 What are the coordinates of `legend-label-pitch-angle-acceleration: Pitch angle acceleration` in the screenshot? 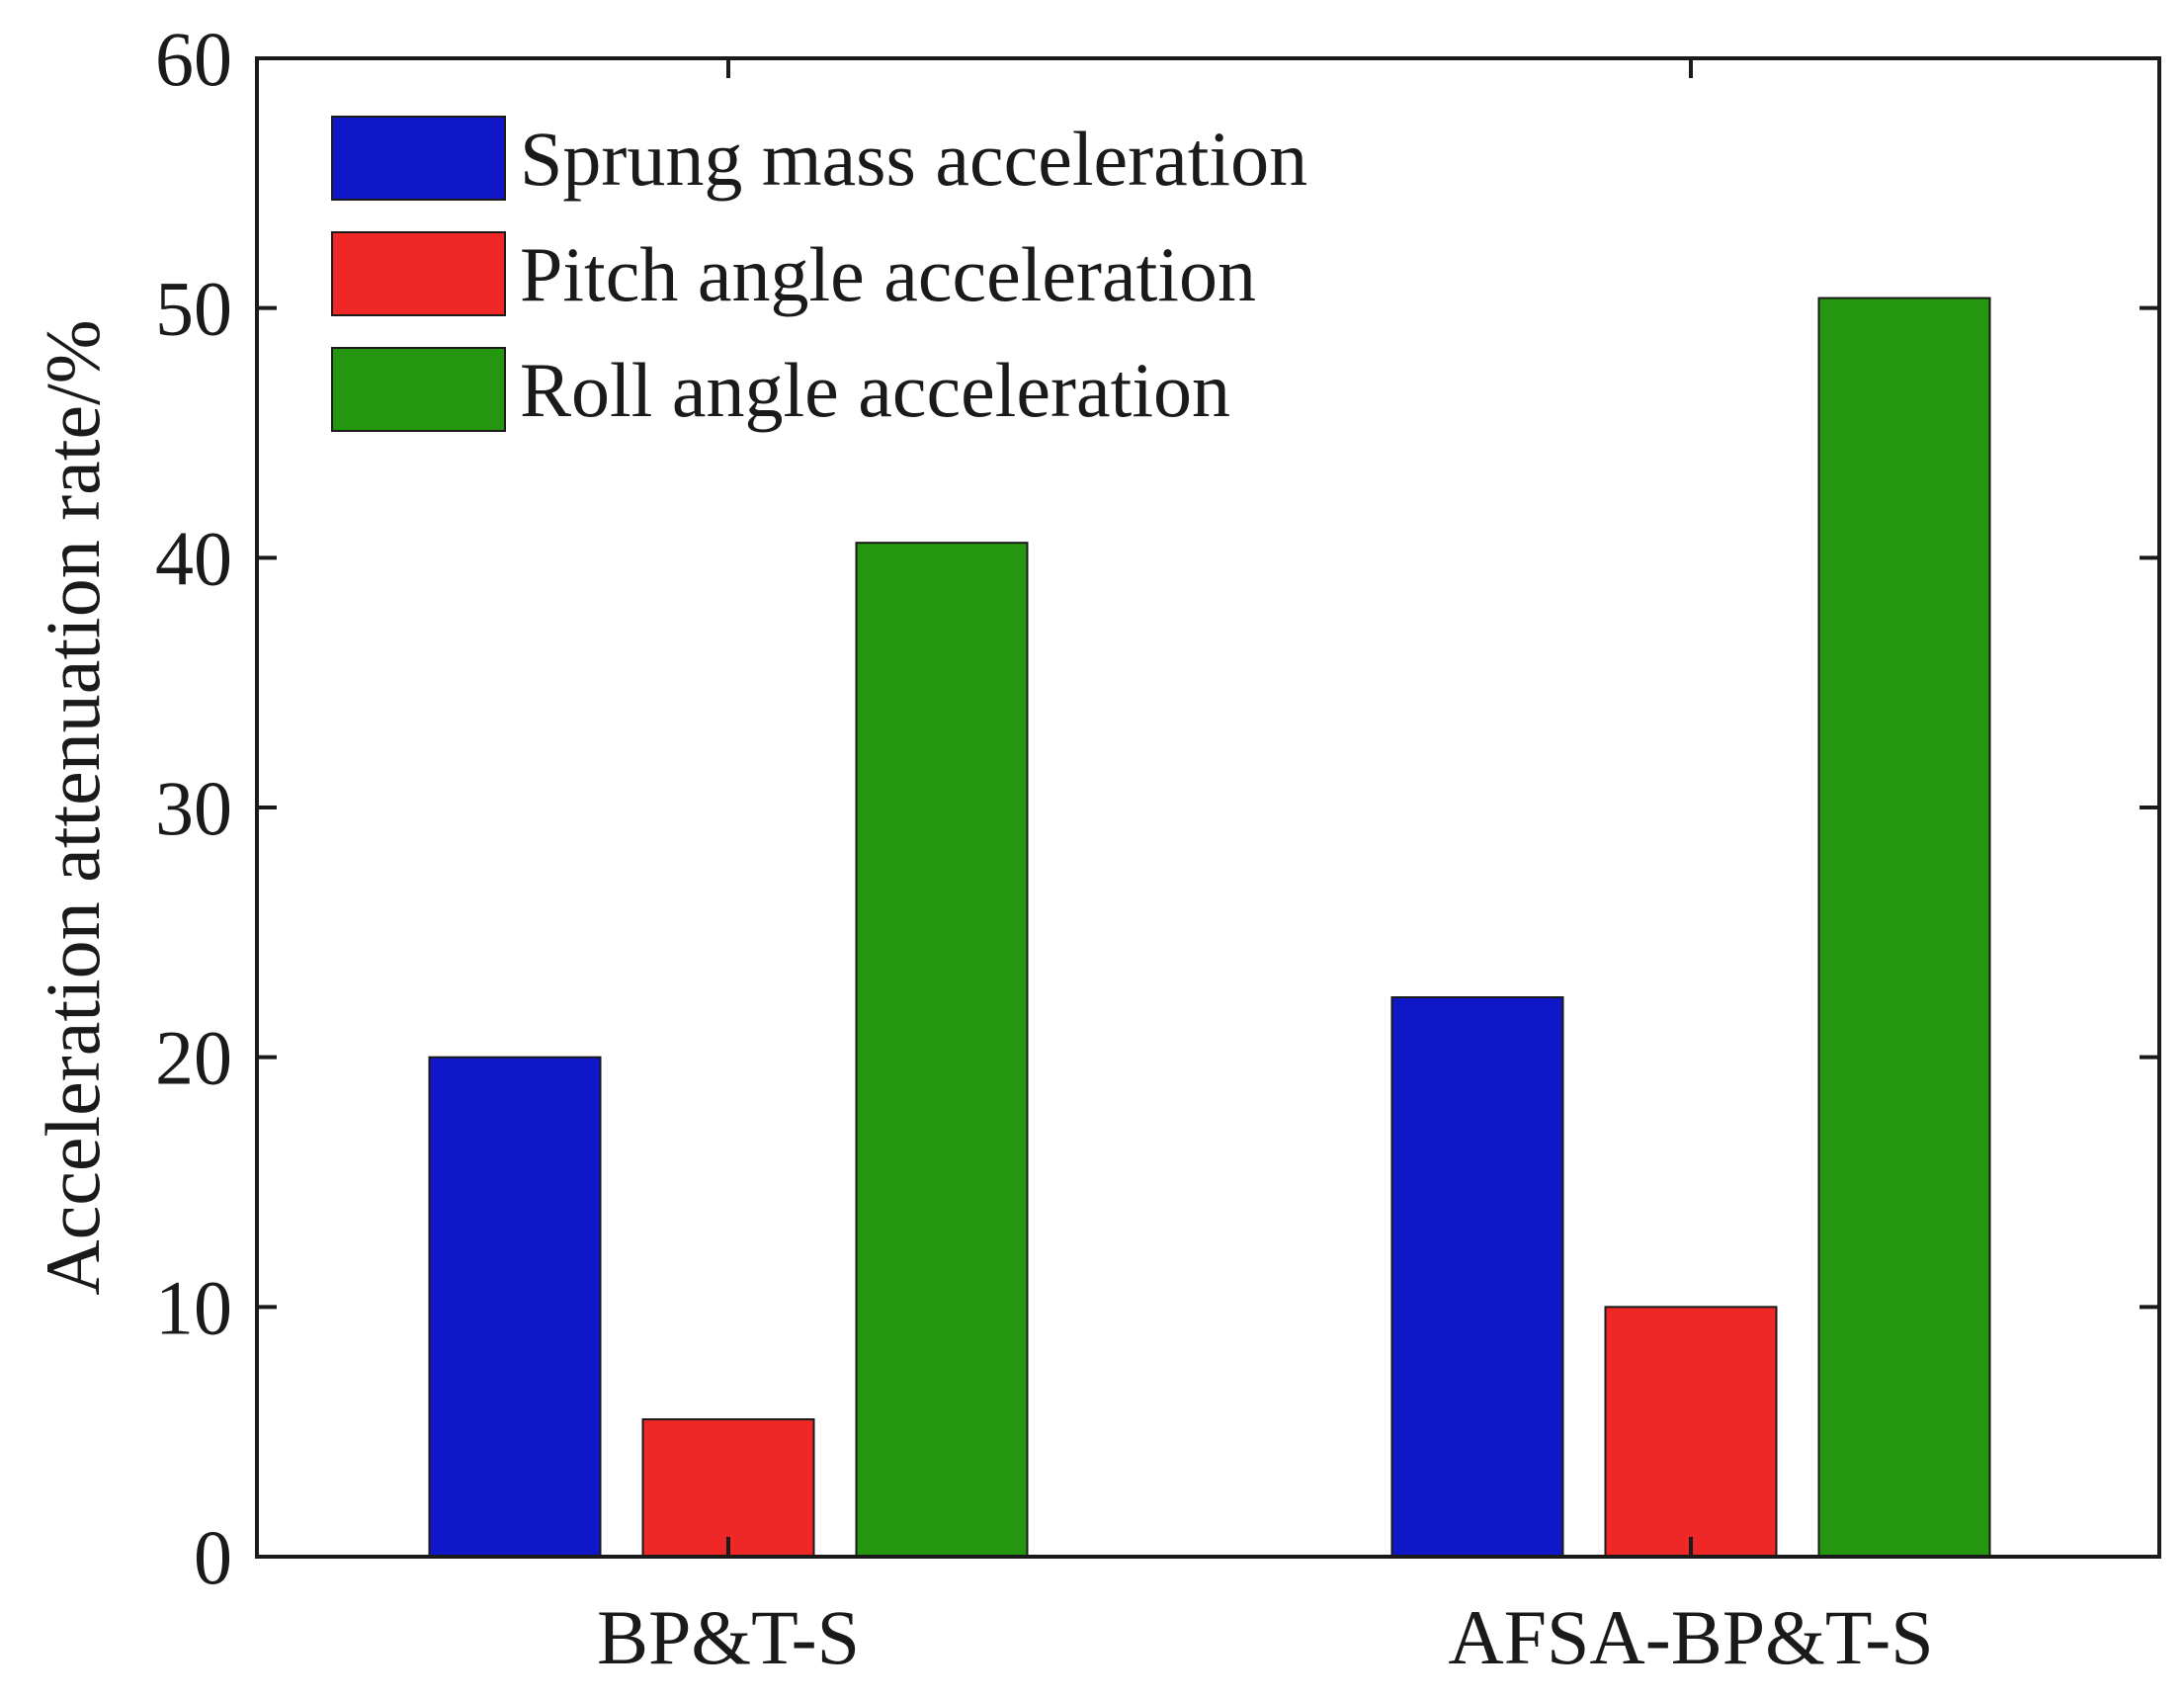 It's located at (888, 274).